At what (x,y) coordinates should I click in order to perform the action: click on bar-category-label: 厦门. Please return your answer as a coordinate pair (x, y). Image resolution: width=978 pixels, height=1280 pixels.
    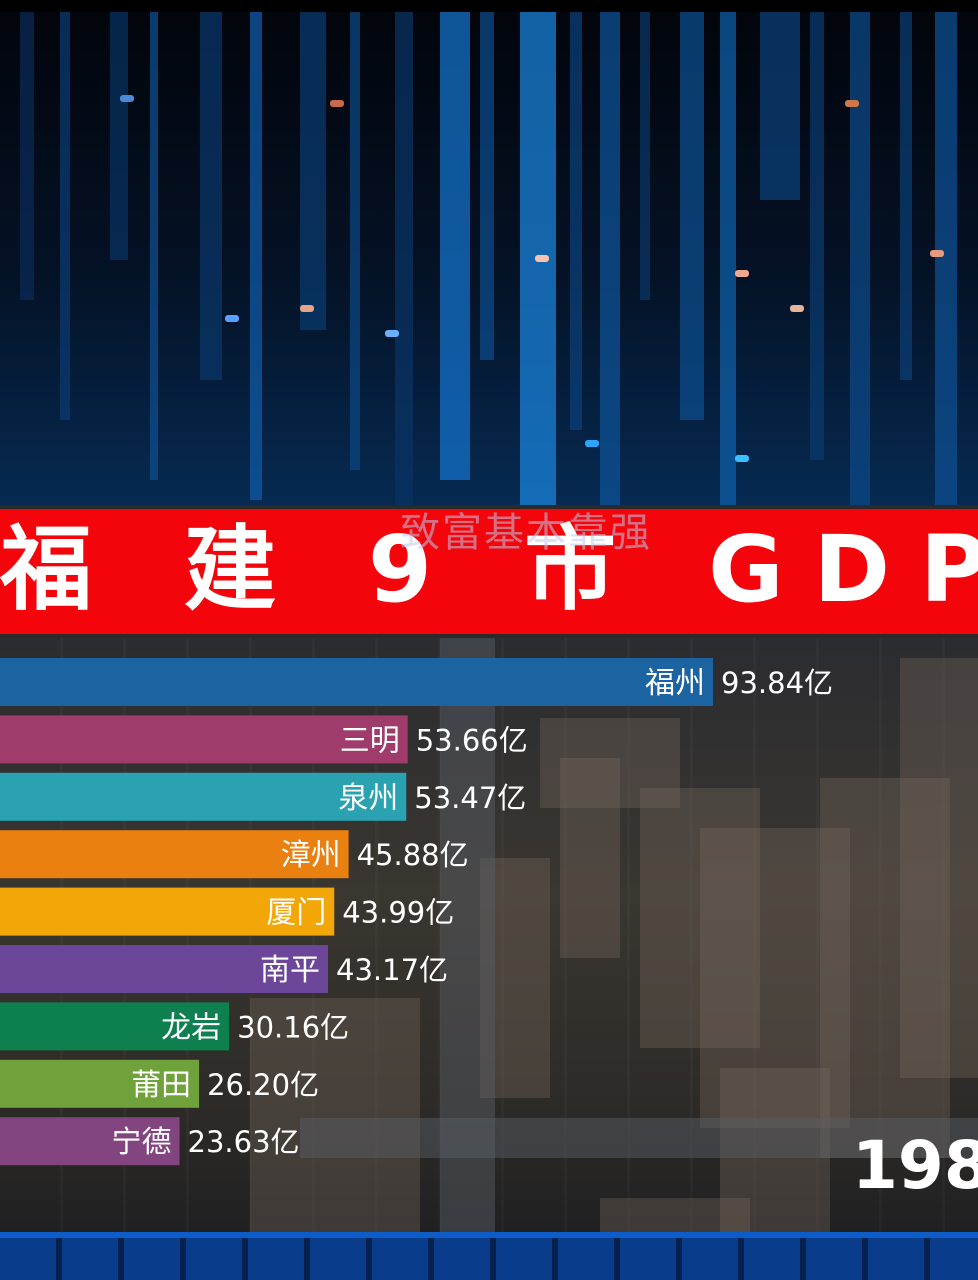
    Looking at the image, I should click on (296, 913).